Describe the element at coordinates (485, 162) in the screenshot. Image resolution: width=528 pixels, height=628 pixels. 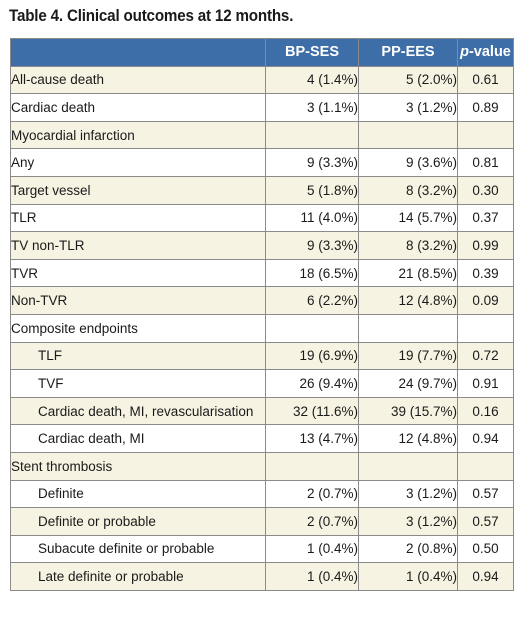
I see `p-value: 0.81` at that location.